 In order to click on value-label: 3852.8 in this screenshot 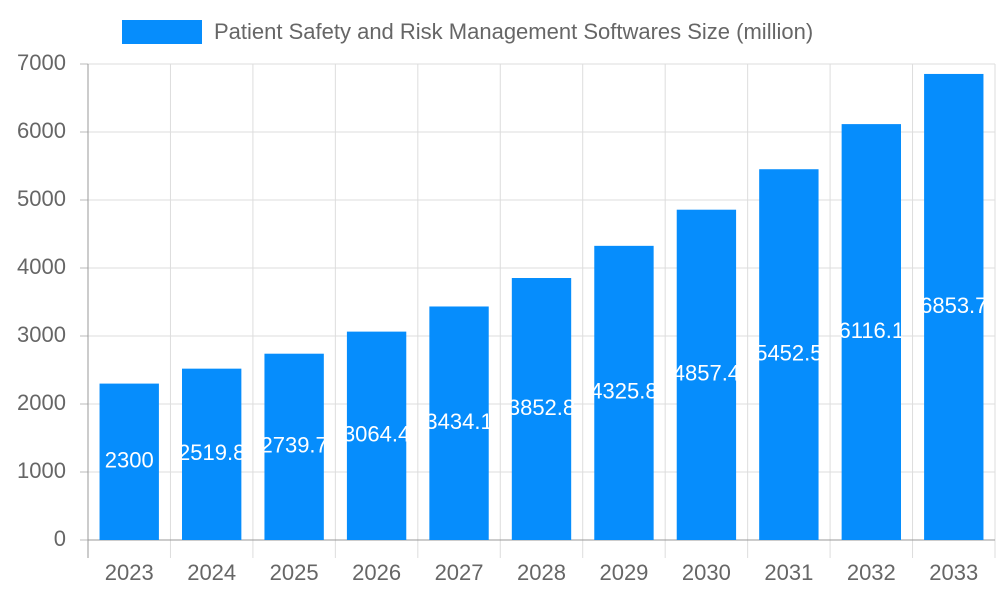, I will do `click(541, 407)`.